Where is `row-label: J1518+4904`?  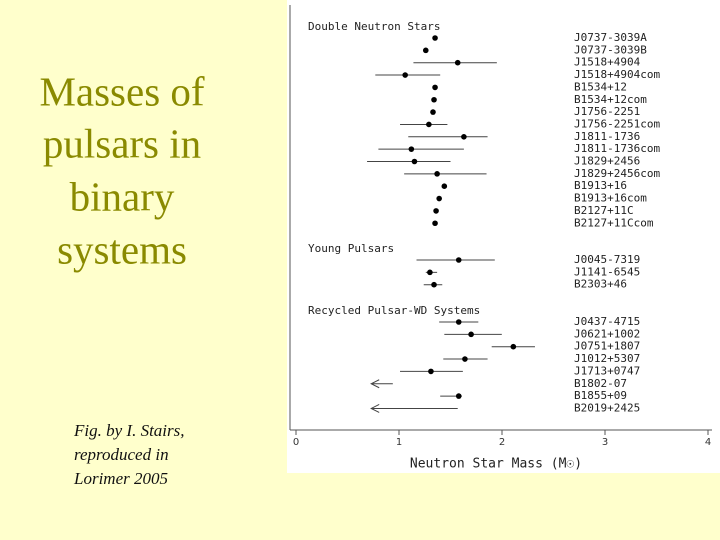
row-label: J1518+4904 is located at coordinates (607, 62).